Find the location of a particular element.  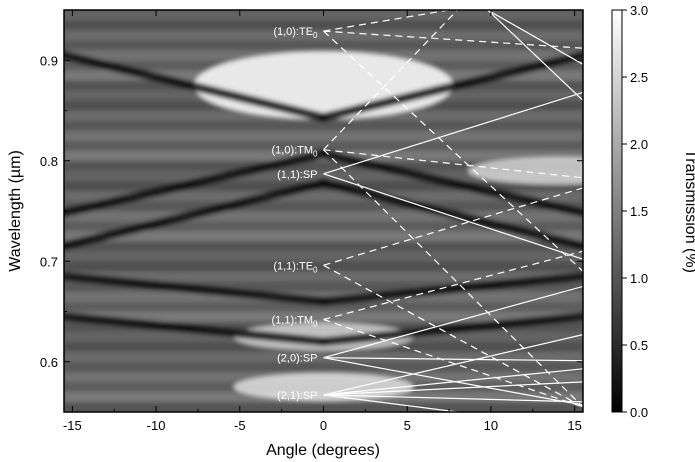

mode-label: (1,1):SP is located at coordinates (297, 175).